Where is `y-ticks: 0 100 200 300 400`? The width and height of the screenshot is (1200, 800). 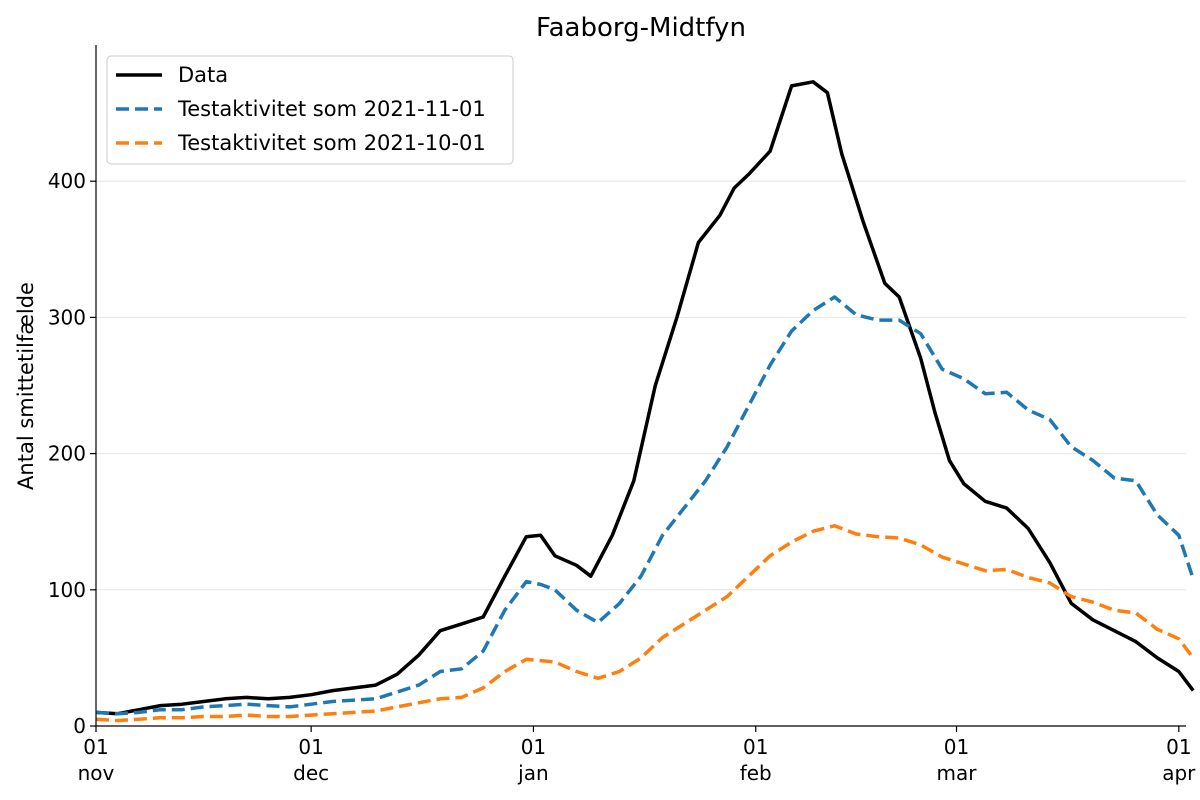 y-ticks: 0 100 200 300 400 is located at coordinates (72, 453).